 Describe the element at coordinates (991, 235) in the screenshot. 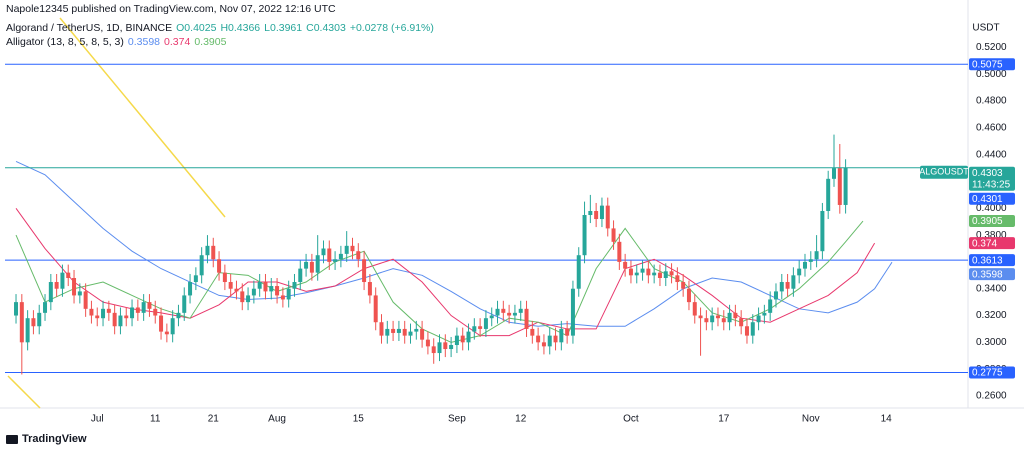

I see `y-tick-label: 0.3800` at that location.